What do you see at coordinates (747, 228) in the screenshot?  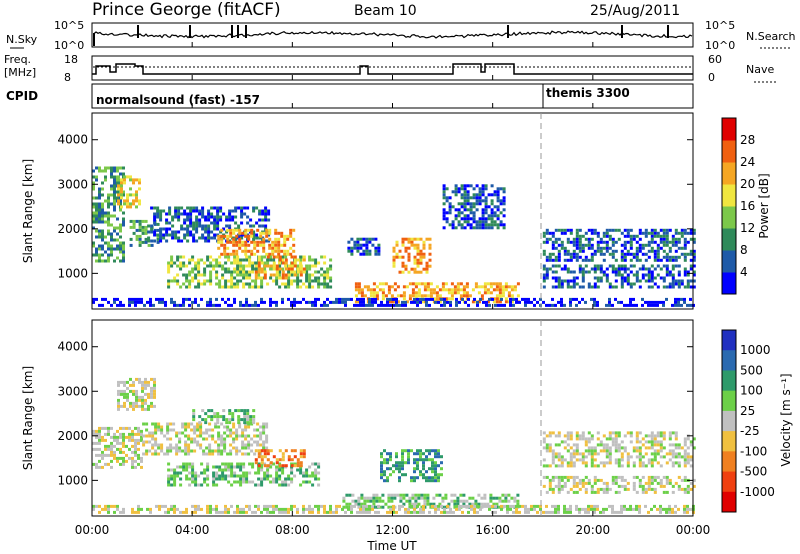 I see `colorbar-tick-label: 12` at bounding box center [747, 228].